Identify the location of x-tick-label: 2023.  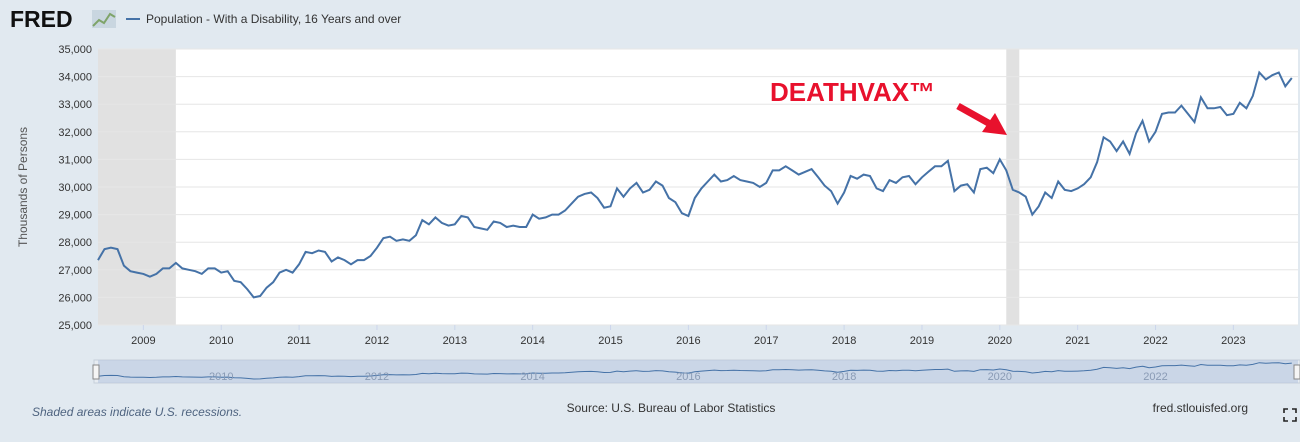
(1233, 341).